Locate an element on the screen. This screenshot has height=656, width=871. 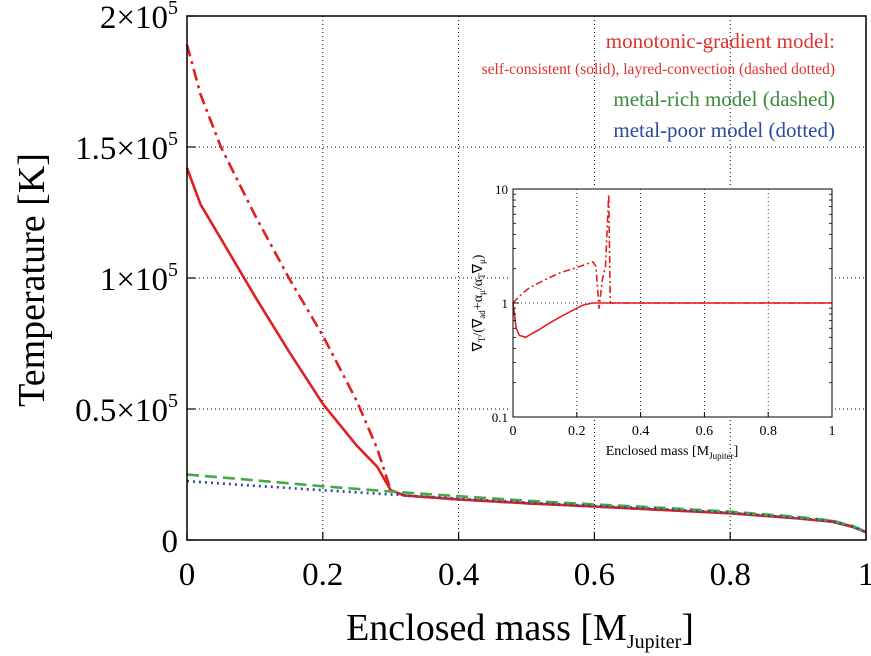
main-series-dashed-line is located at coordinates (526, 503).